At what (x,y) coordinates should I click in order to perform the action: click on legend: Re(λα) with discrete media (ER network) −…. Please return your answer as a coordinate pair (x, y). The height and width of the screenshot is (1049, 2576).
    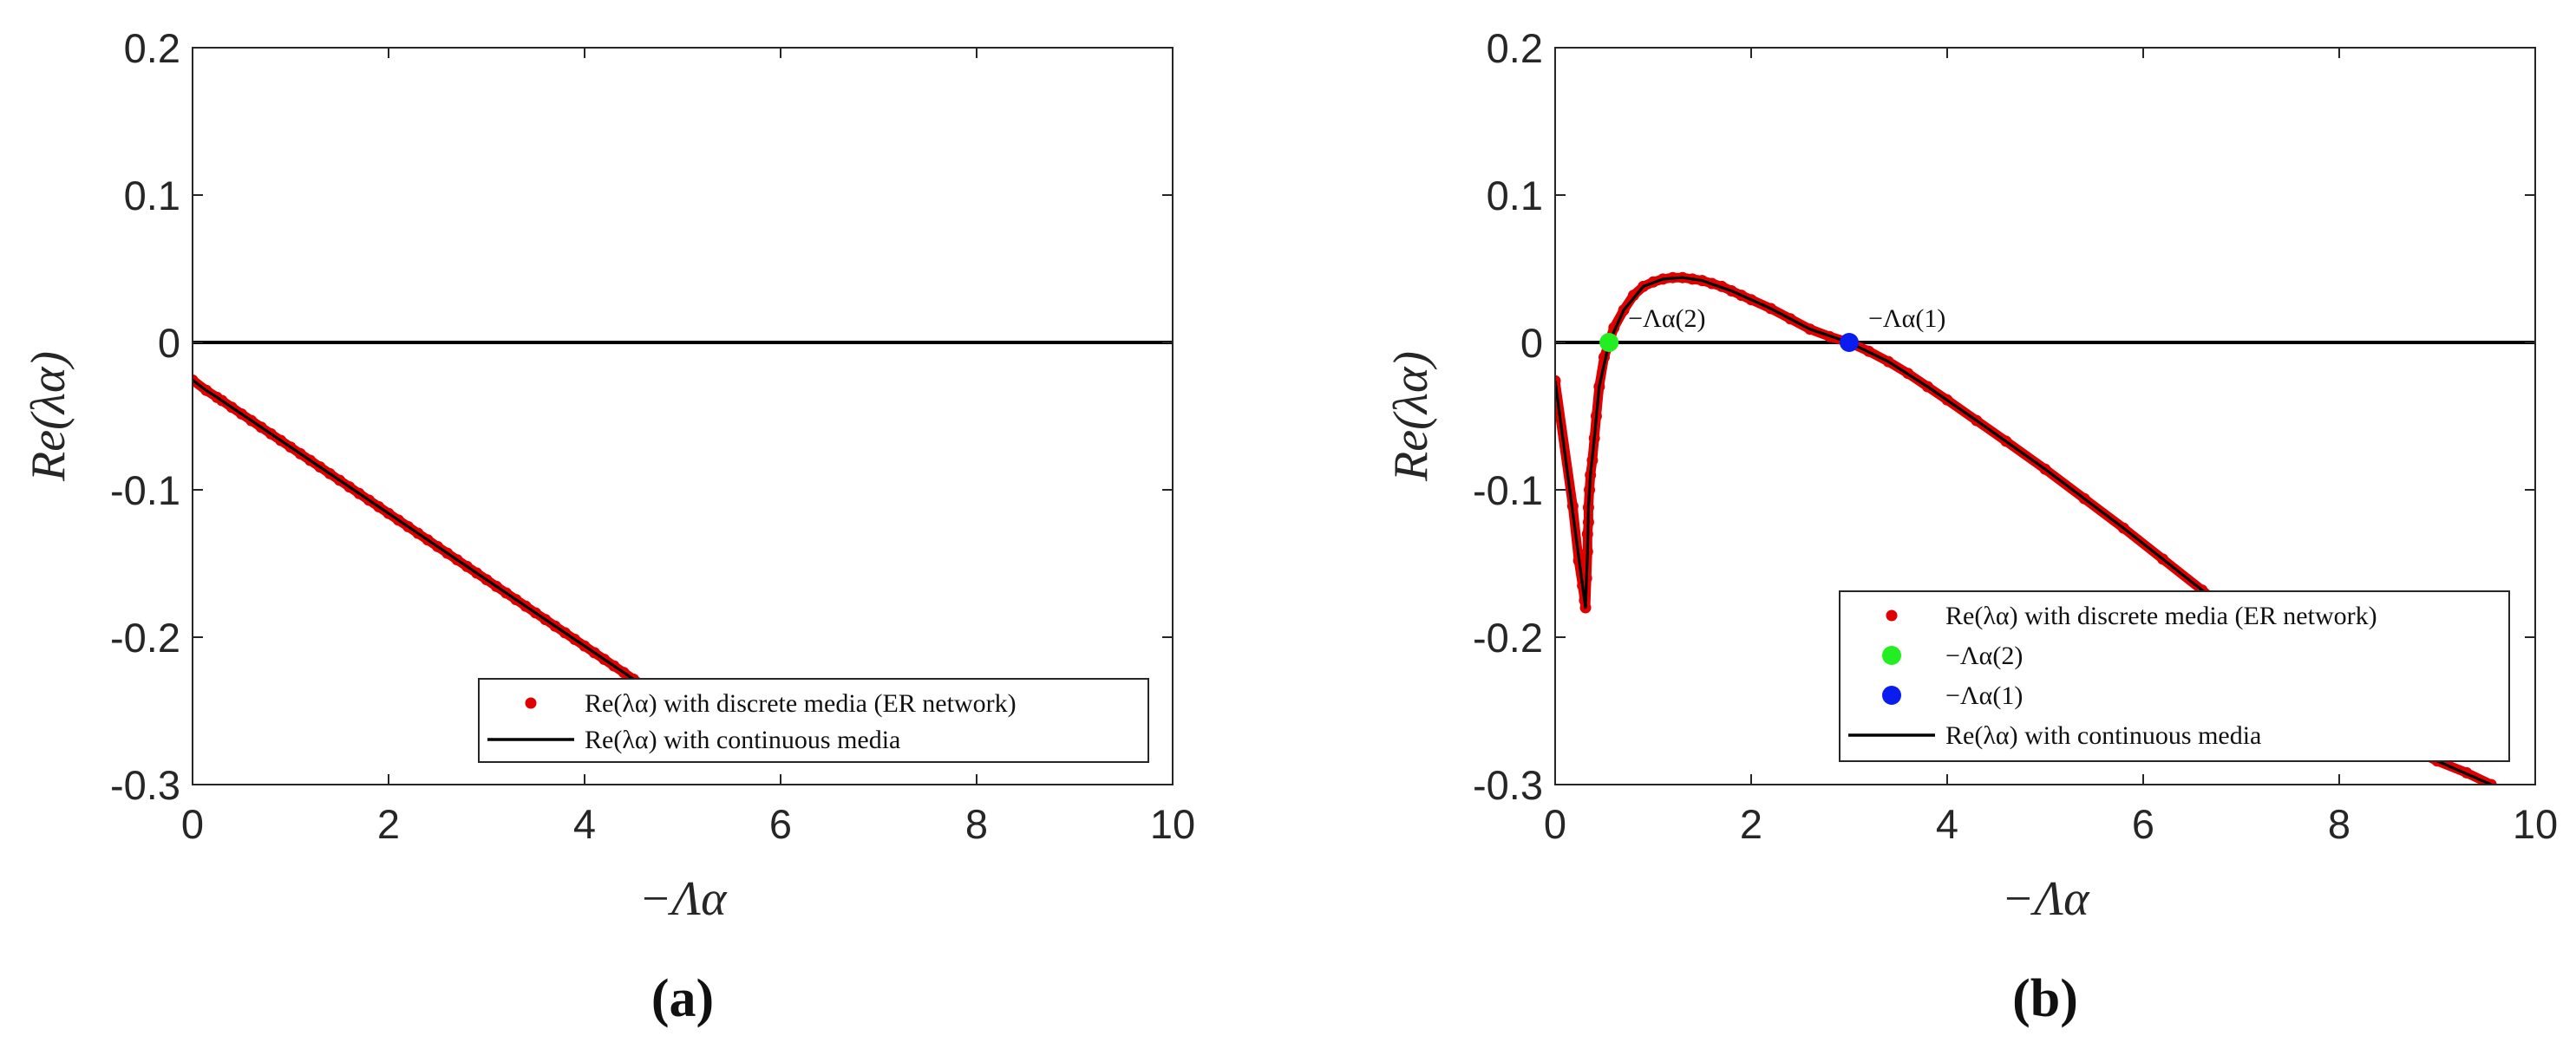
    Looking at the image, I should click on (2174, 676).